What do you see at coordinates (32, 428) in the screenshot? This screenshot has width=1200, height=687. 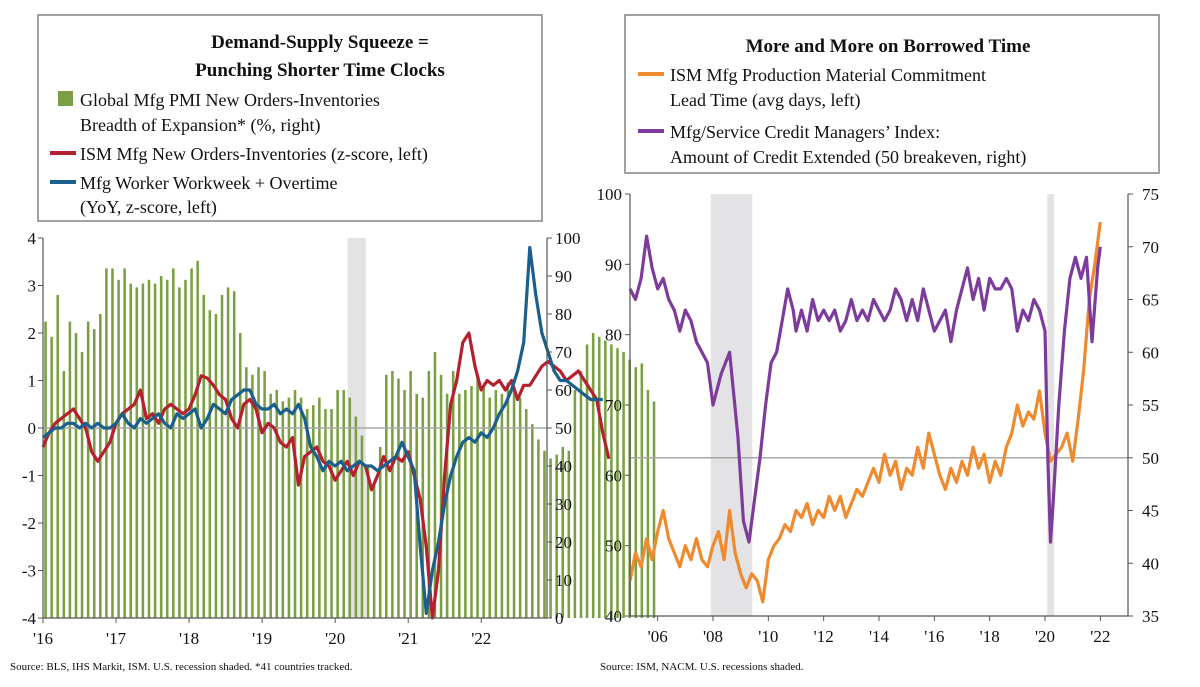 I see `left-tick-label: 0` at bounding box center [32, 428].